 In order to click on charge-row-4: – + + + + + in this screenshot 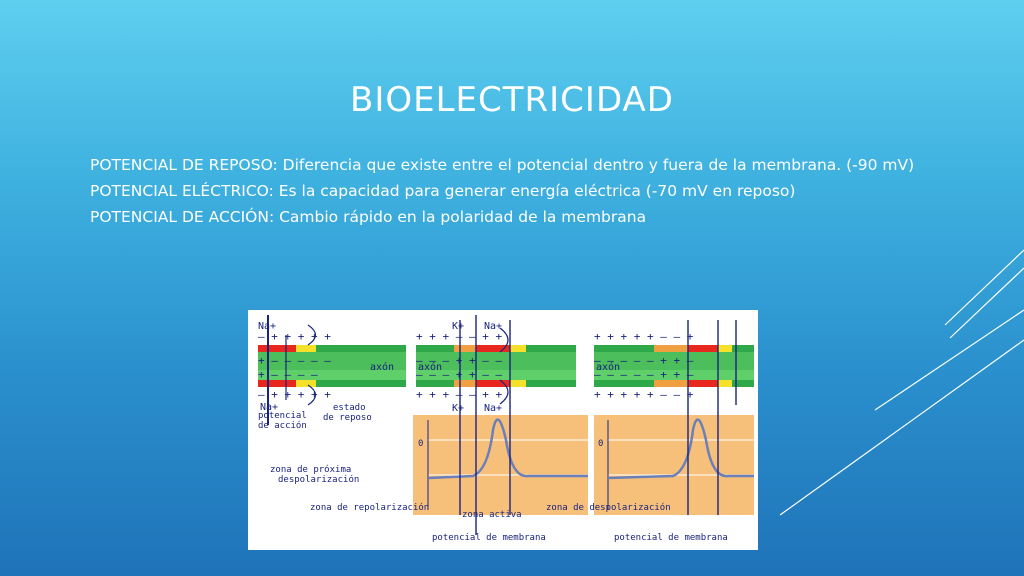, I will do `click(294, 394)`.